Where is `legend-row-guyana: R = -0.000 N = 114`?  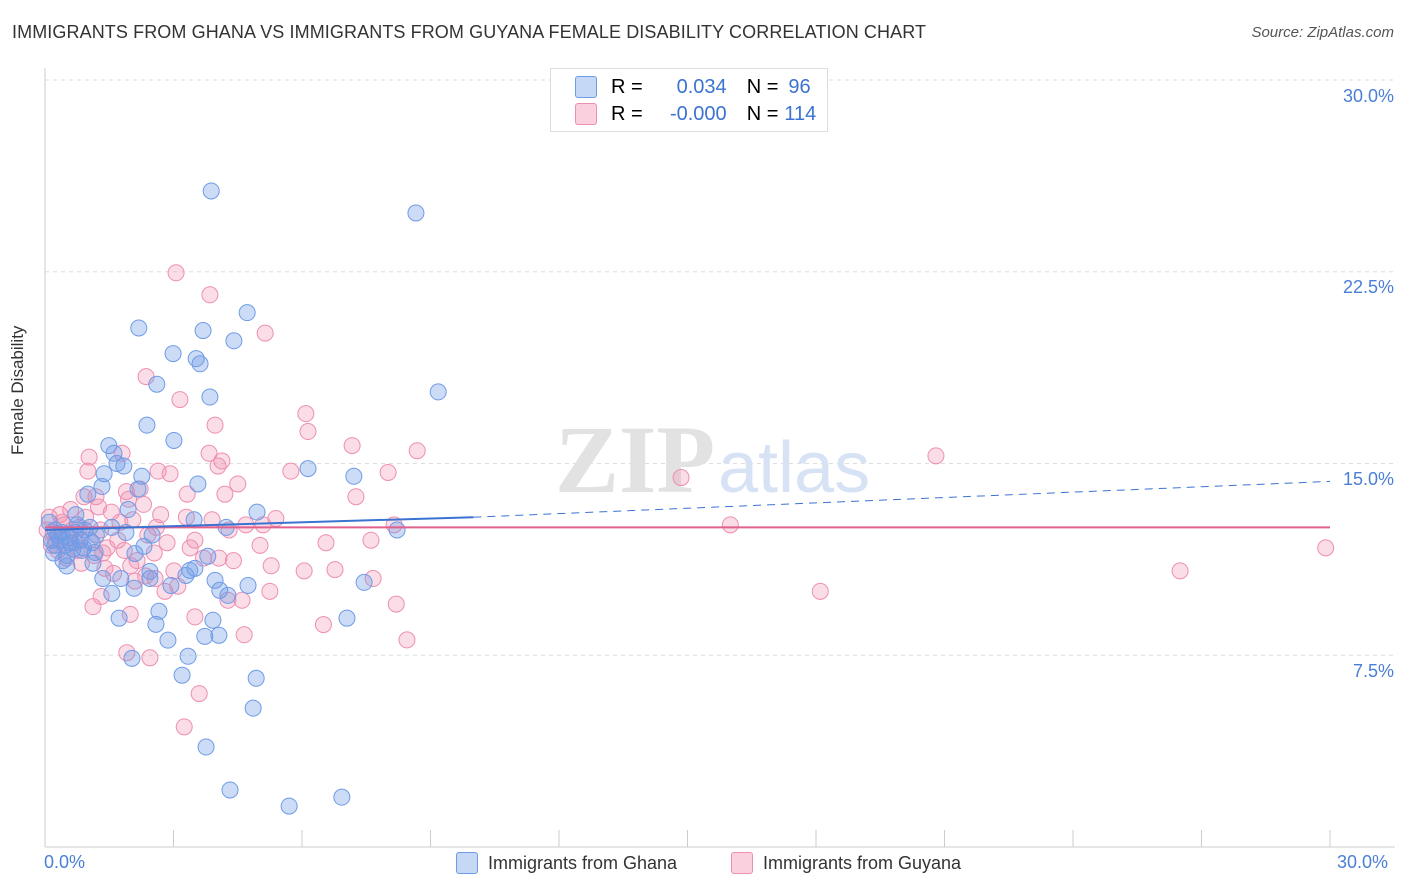 legend-row-guyana: R = -0.000 N = 114 is located at coordinates (698, 114).